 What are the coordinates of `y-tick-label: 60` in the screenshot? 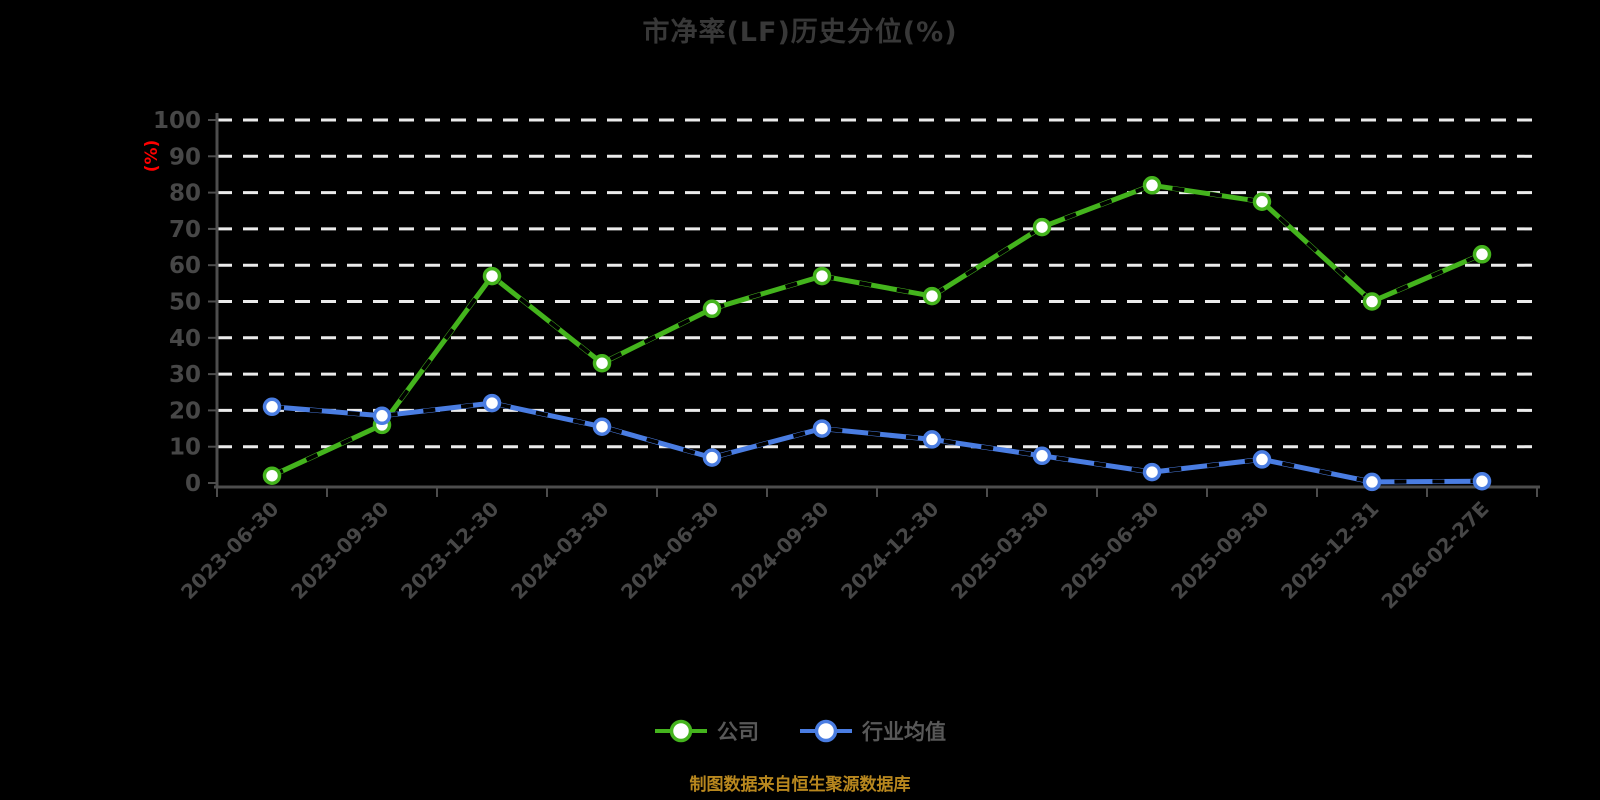 It's located at (185, 266).